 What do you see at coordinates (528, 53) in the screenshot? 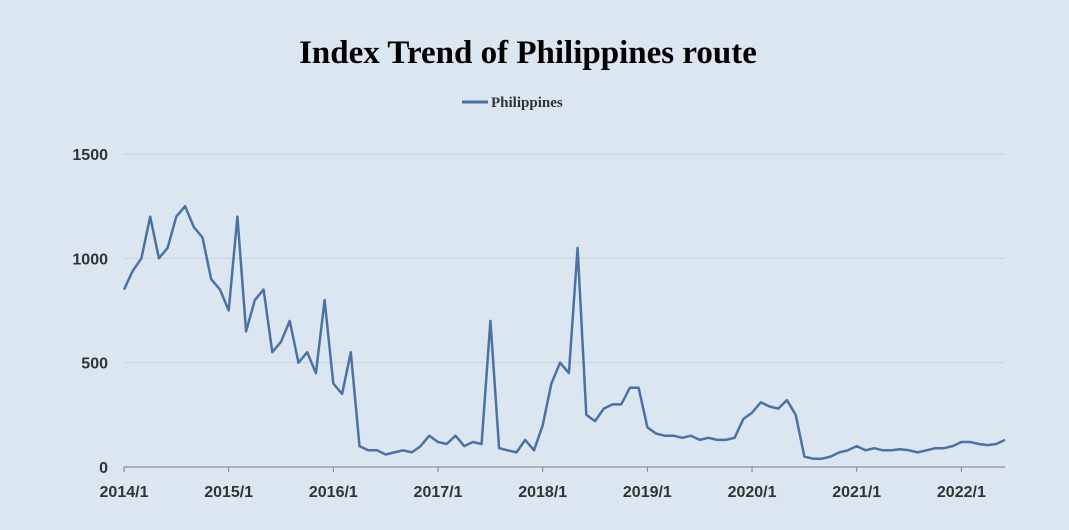
I see `chart-title: Index Trend of Philippines route` at bounding box center [528, 53].